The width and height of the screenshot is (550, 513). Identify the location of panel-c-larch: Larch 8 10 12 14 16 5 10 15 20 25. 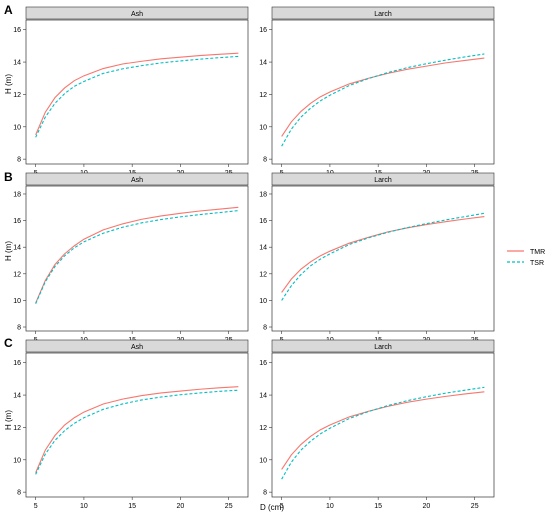
(377, 424).